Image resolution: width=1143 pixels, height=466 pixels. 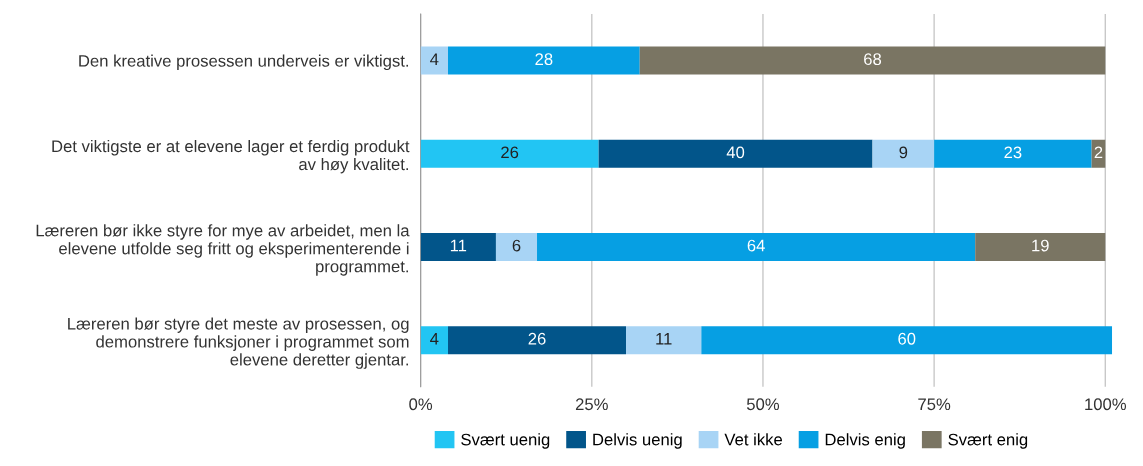 I want to click on y-tick-label: Læreren bør ikke styre for mye av arbeidet, men la elevene utfolde seg fritt og eksperimenterende i programmet., so click(x=223, y=250).